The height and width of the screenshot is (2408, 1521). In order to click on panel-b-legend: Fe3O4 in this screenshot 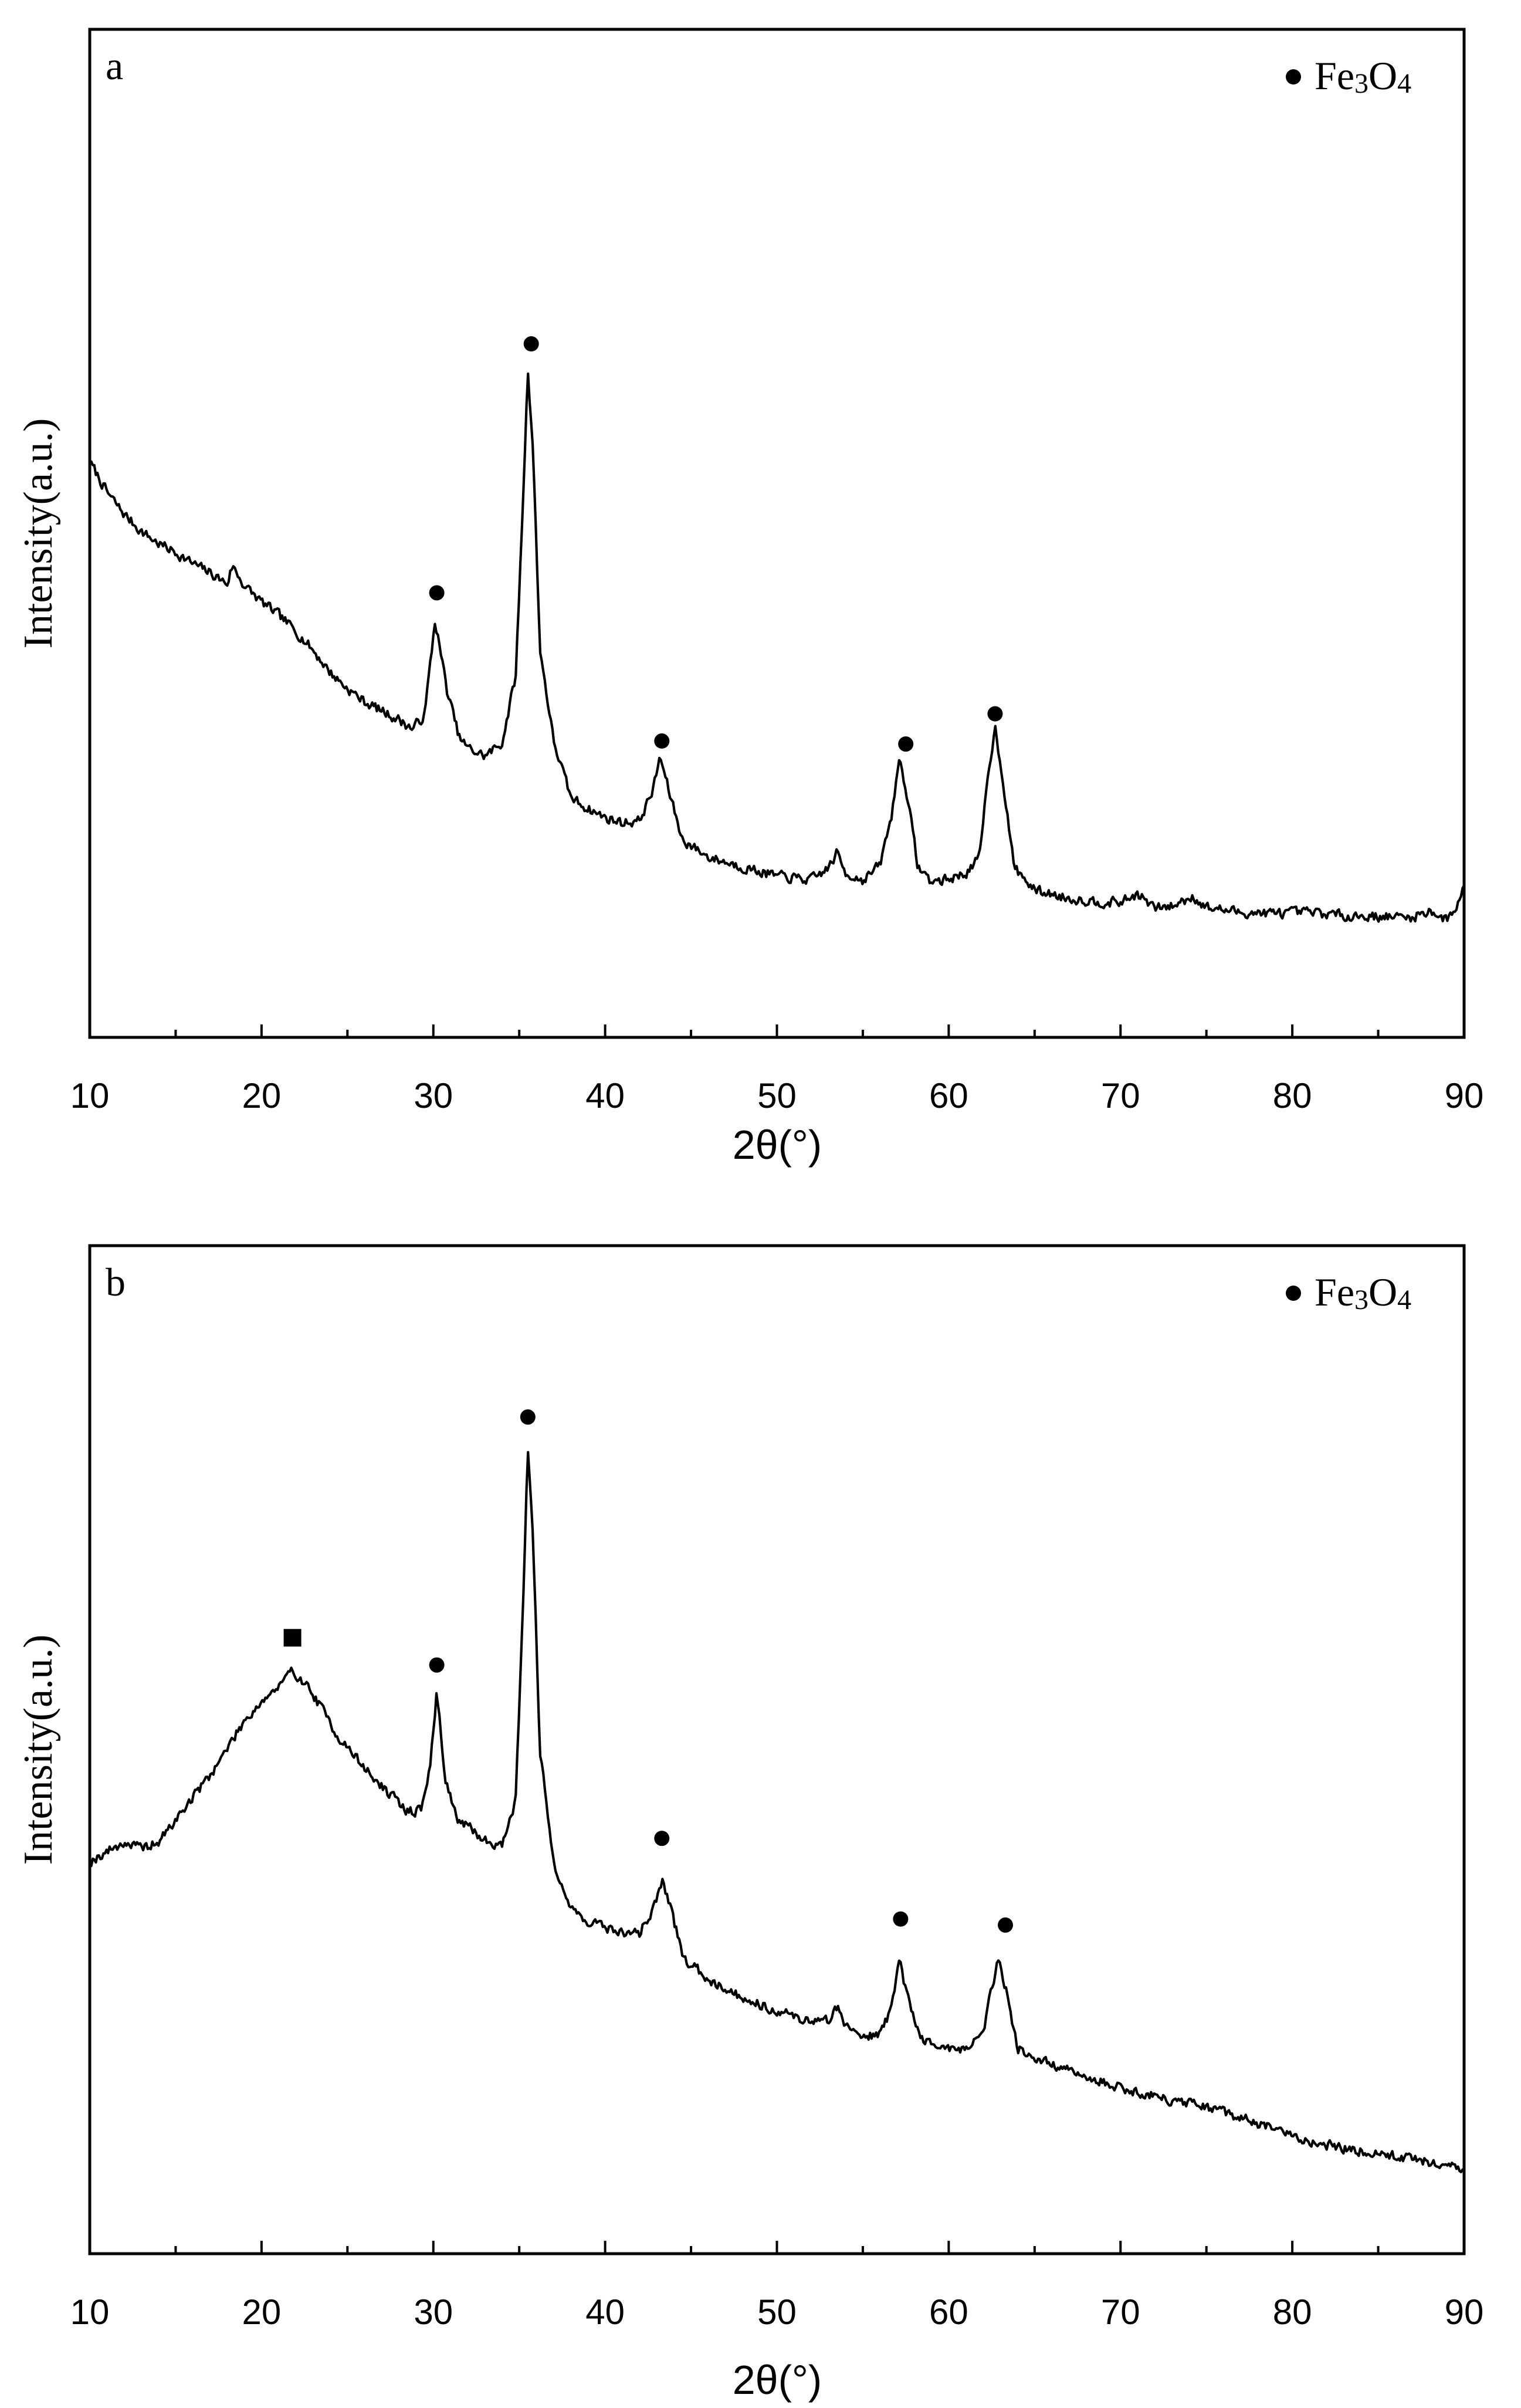, I will do `click(1348, 1292)`.